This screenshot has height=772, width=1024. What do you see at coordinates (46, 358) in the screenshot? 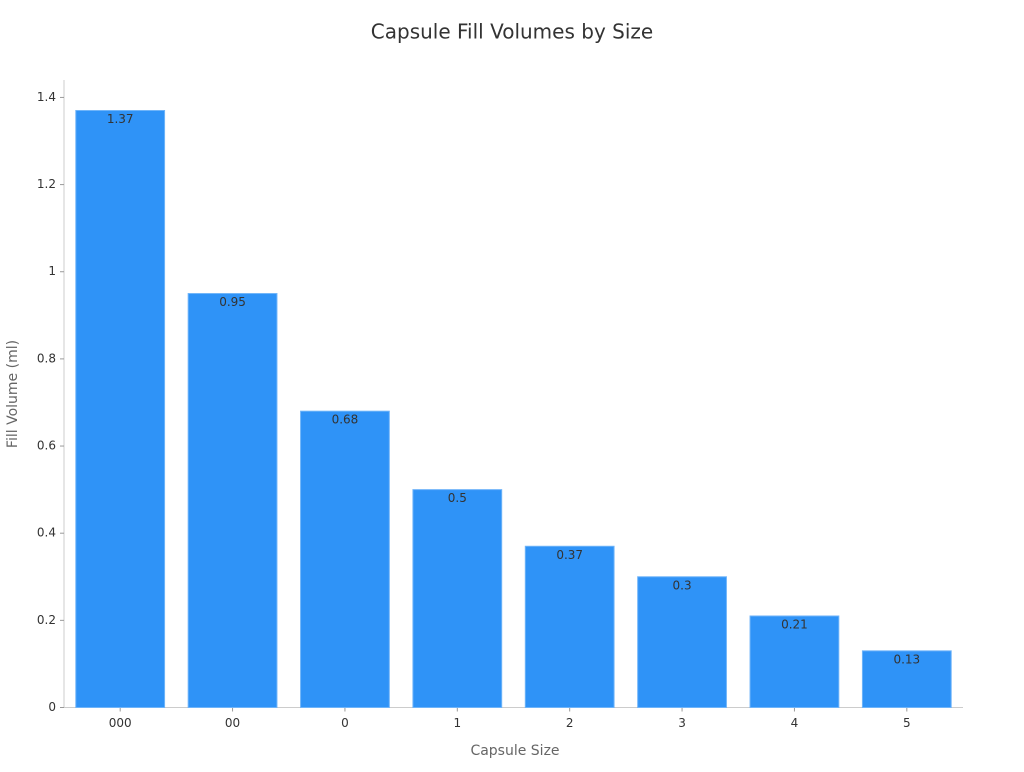
I see `y-tick-label: 0.8` at bounding box center [46, 358].